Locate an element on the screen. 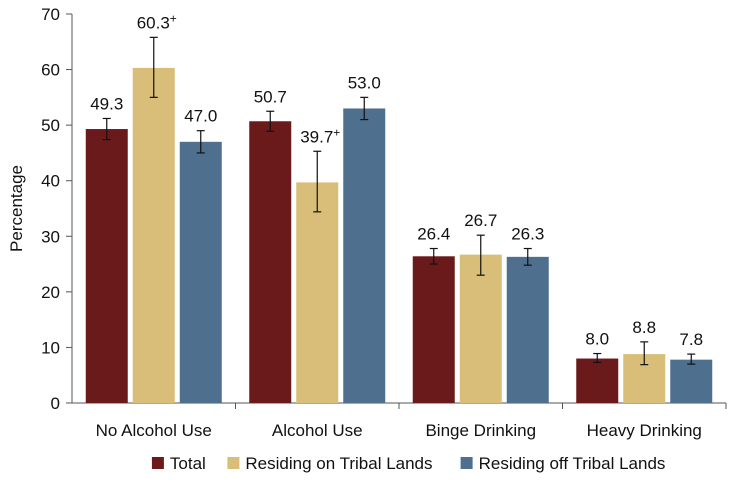 This screenshot has width=733, height=486. data-label: 53.0 is located at coordinates (364, 82).